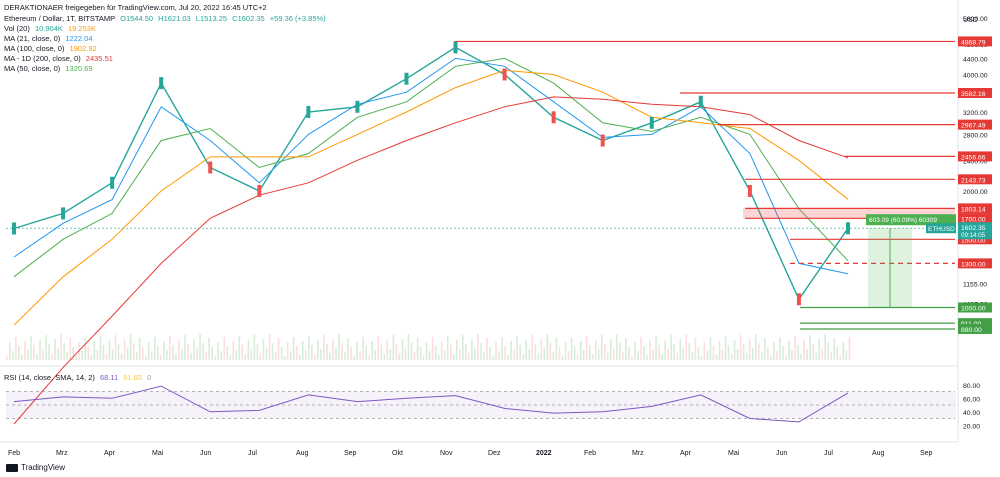  Describe the element at coordinates (973, 235) in the screenshot. I see `countdown-label: 09:14:05` at that location.